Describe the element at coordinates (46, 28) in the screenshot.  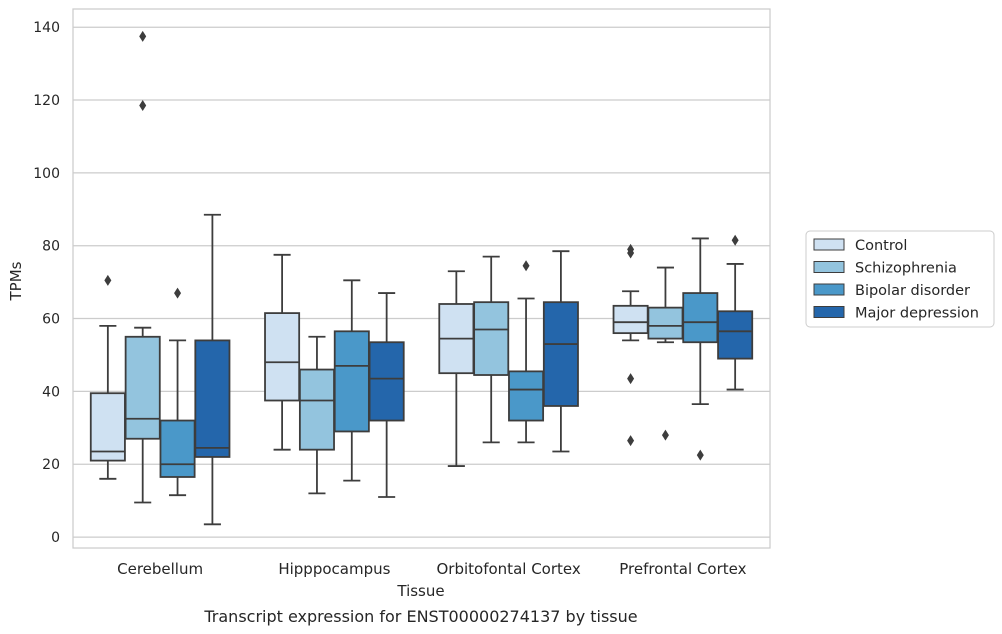
I see `y-tick-label: 140` at that location.